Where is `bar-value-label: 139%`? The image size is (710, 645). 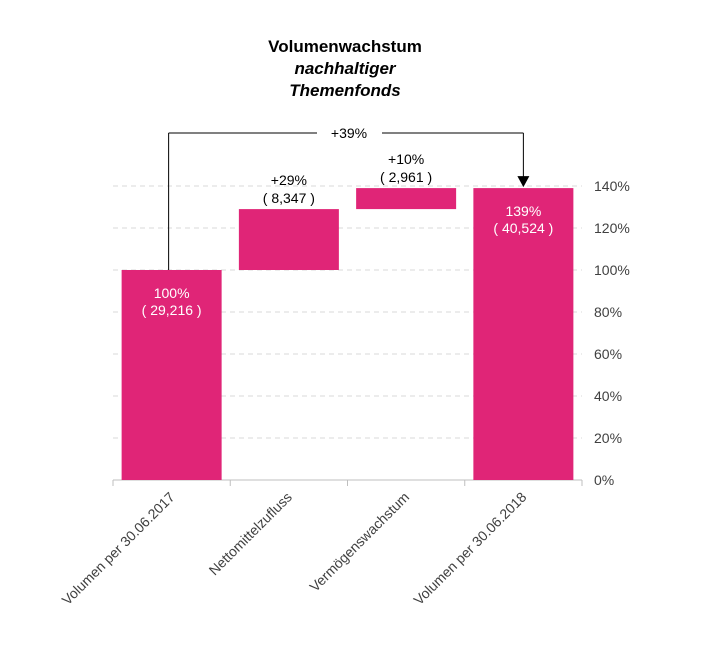 bar-value-label: 139% is located at coordinates (523, 211).